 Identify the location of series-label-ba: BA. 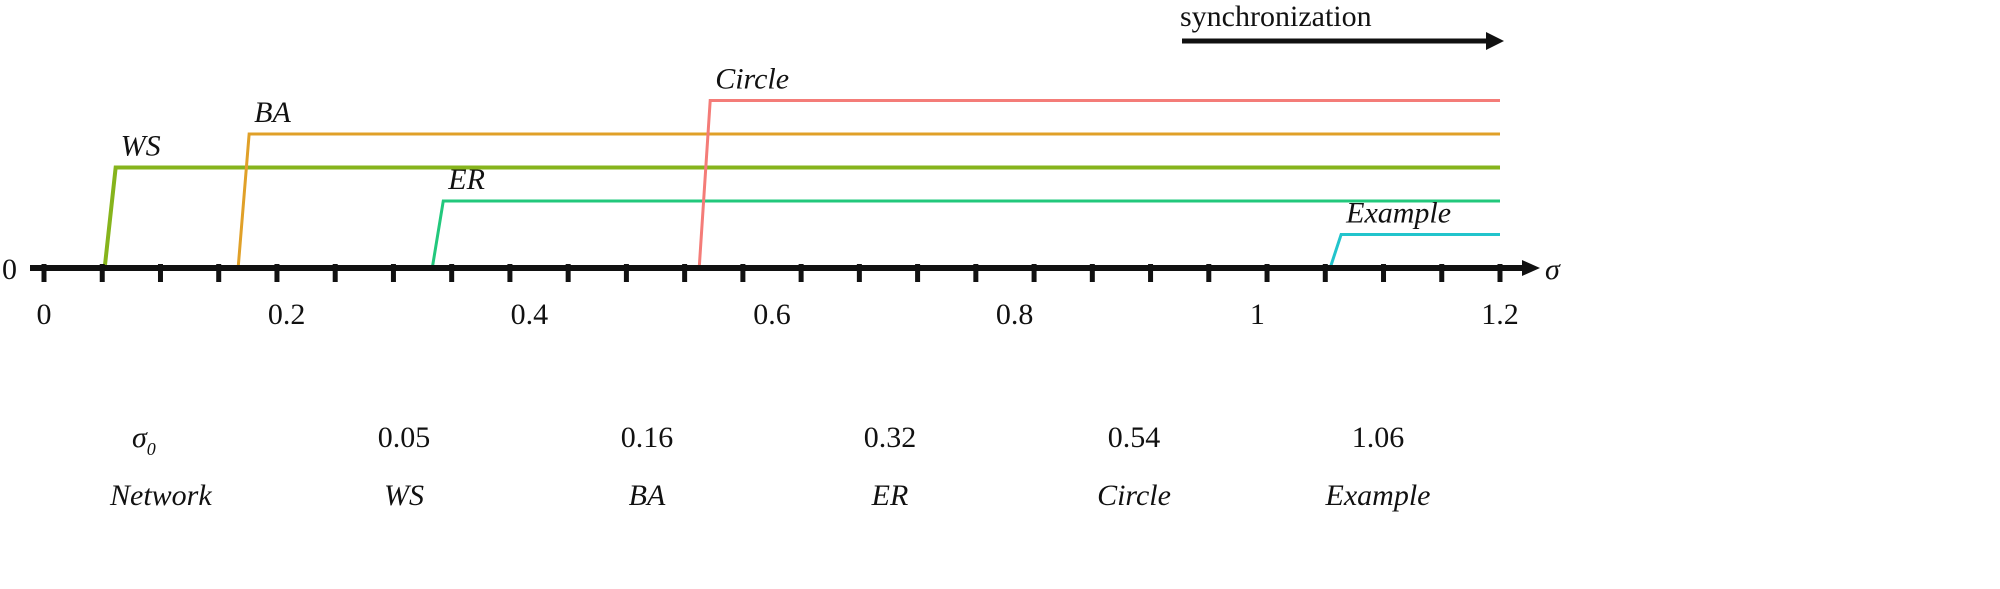
(272, 112).